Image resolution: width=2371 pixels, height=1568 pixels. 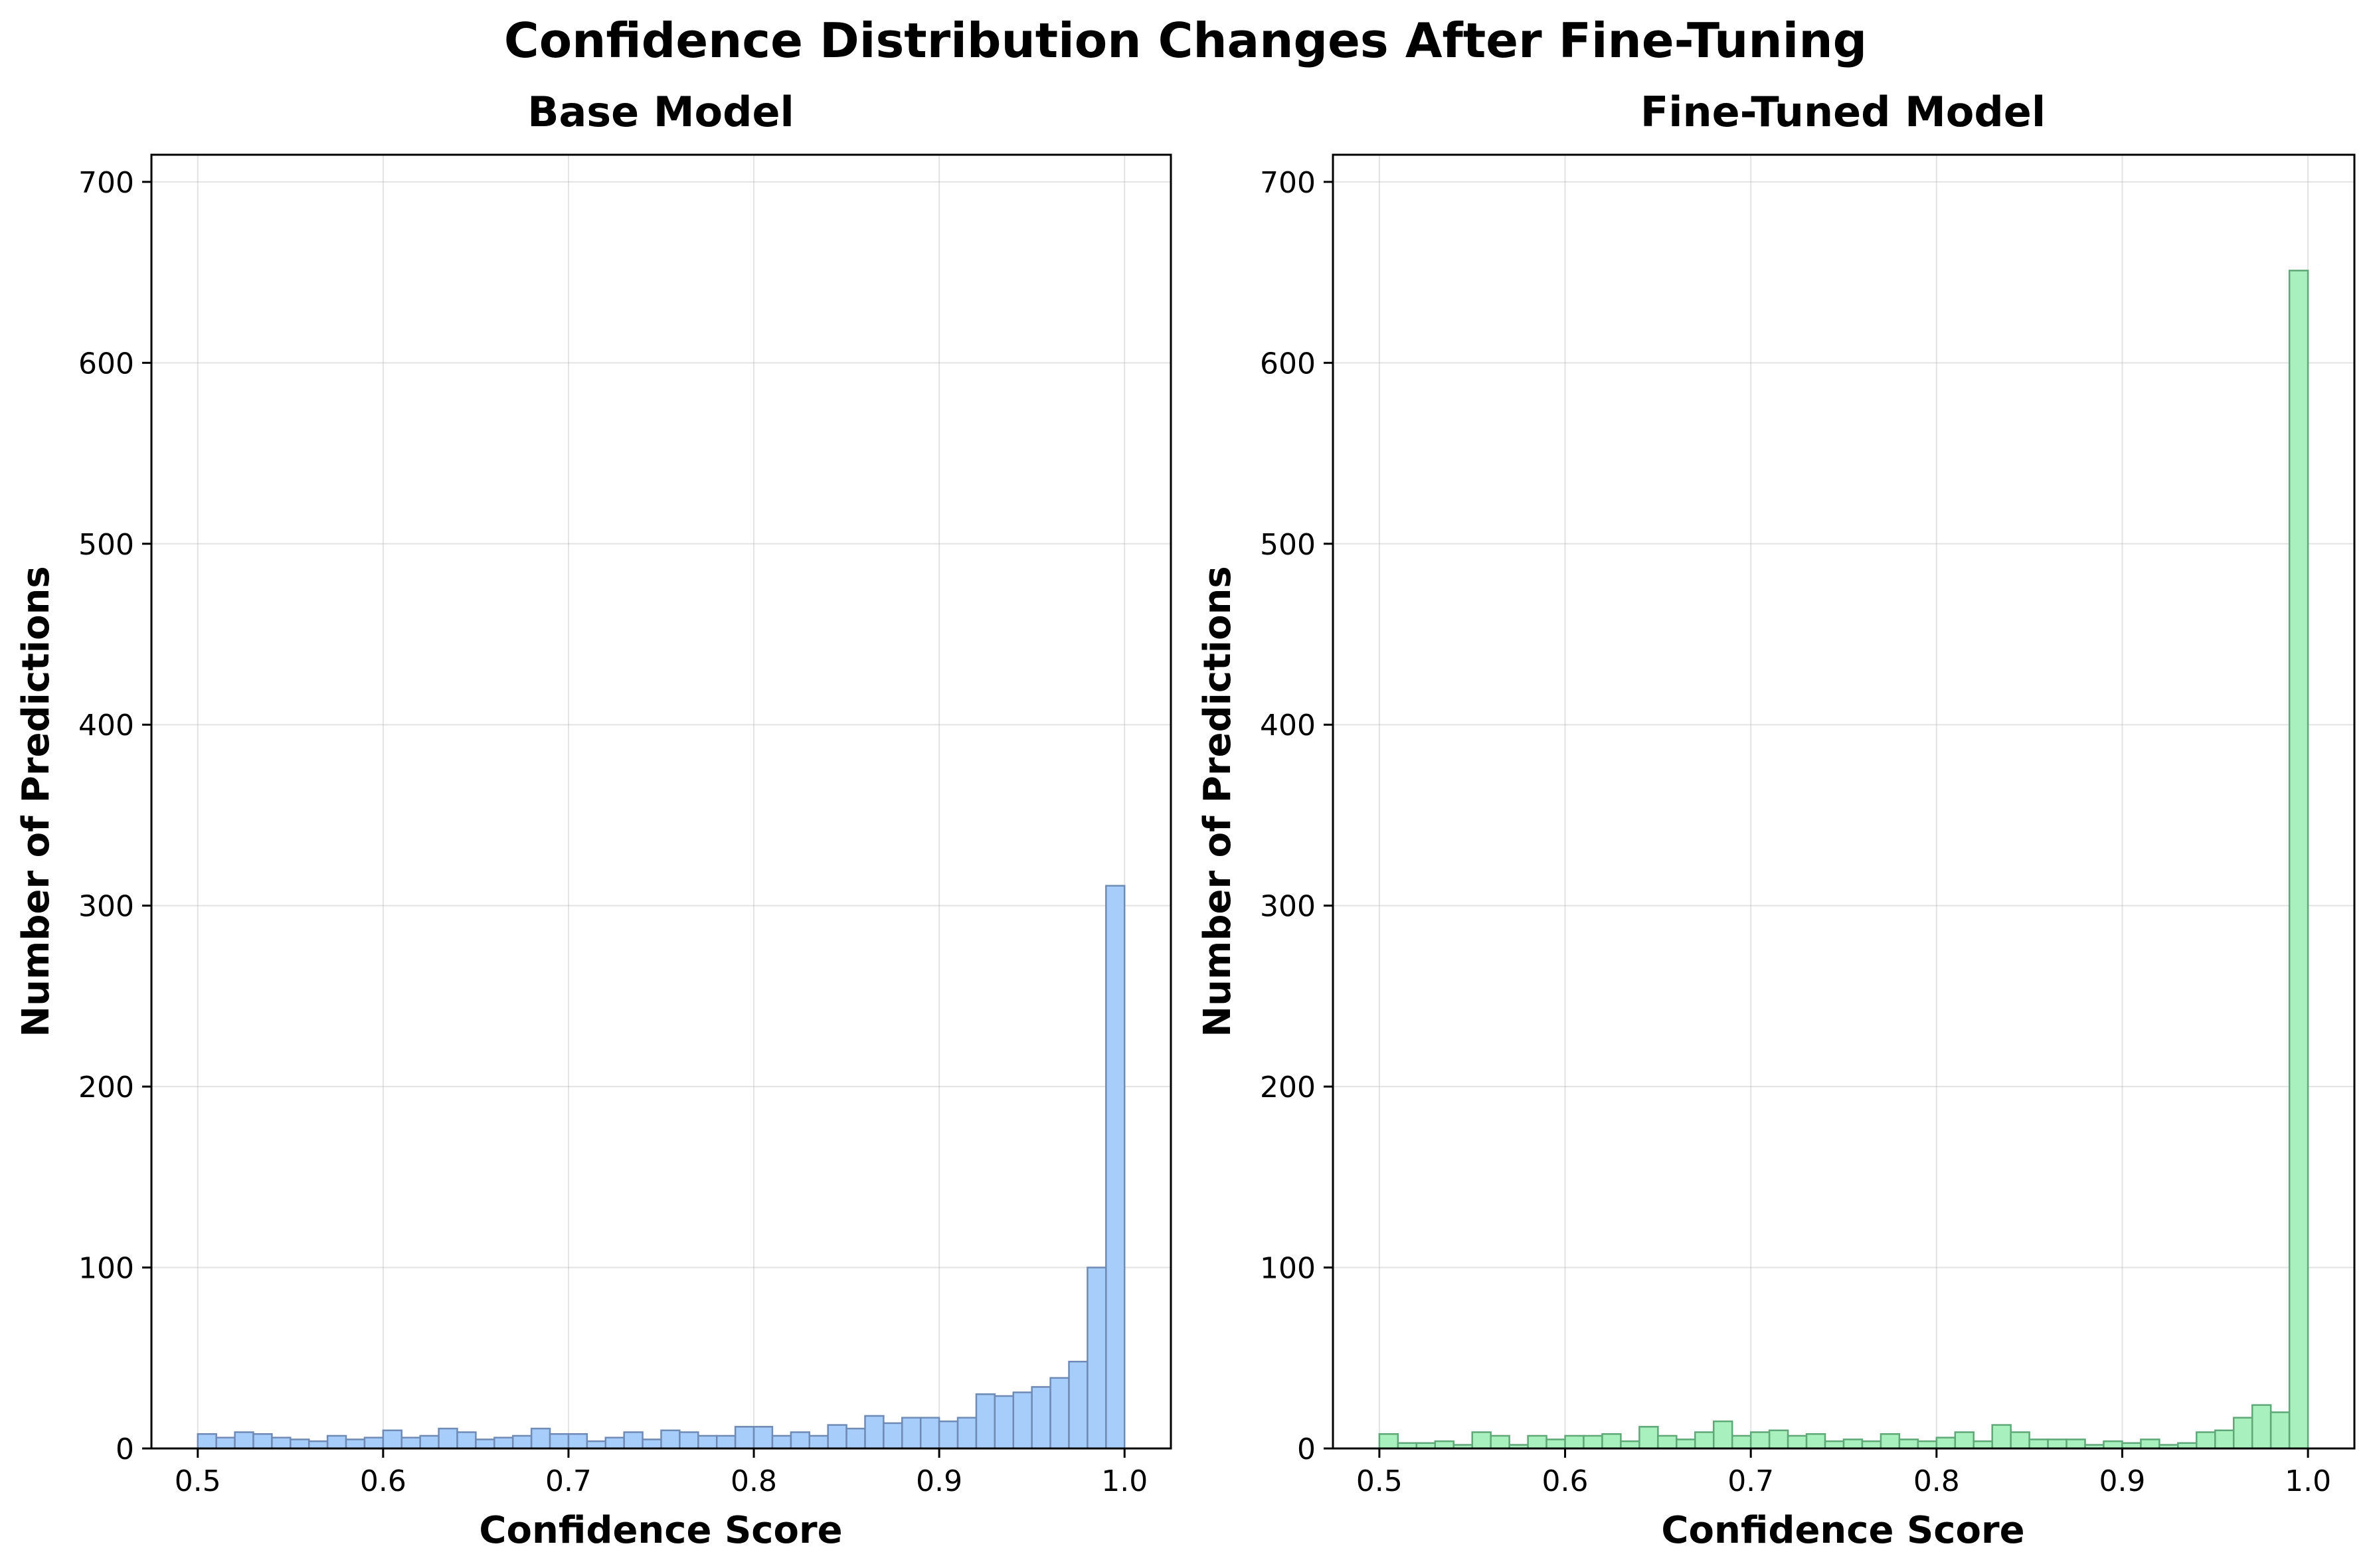 What do you see at coordinates (1124, 1481) in the screenshot?
I see `x-tick-label: 1.0` at bounding box center [1124, 1481].